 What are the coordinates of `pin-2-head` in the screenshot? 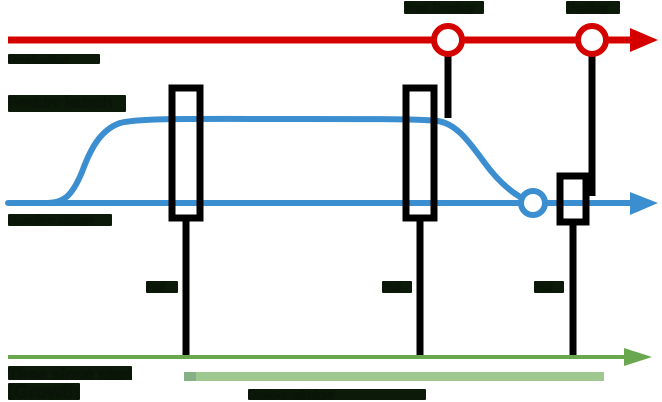 It's located at (420, 153).